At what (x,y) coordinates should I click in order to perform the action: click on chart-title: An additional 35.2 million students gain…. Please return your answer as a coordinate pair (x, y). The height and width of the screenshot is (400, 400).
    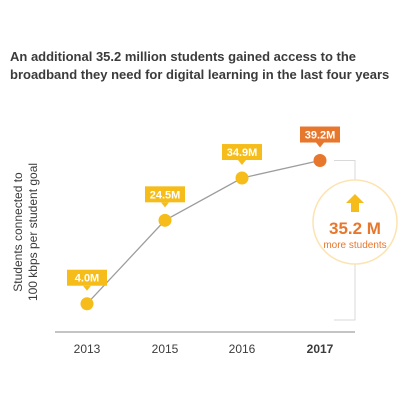
    Looking at the image, I should click on (202, 66).